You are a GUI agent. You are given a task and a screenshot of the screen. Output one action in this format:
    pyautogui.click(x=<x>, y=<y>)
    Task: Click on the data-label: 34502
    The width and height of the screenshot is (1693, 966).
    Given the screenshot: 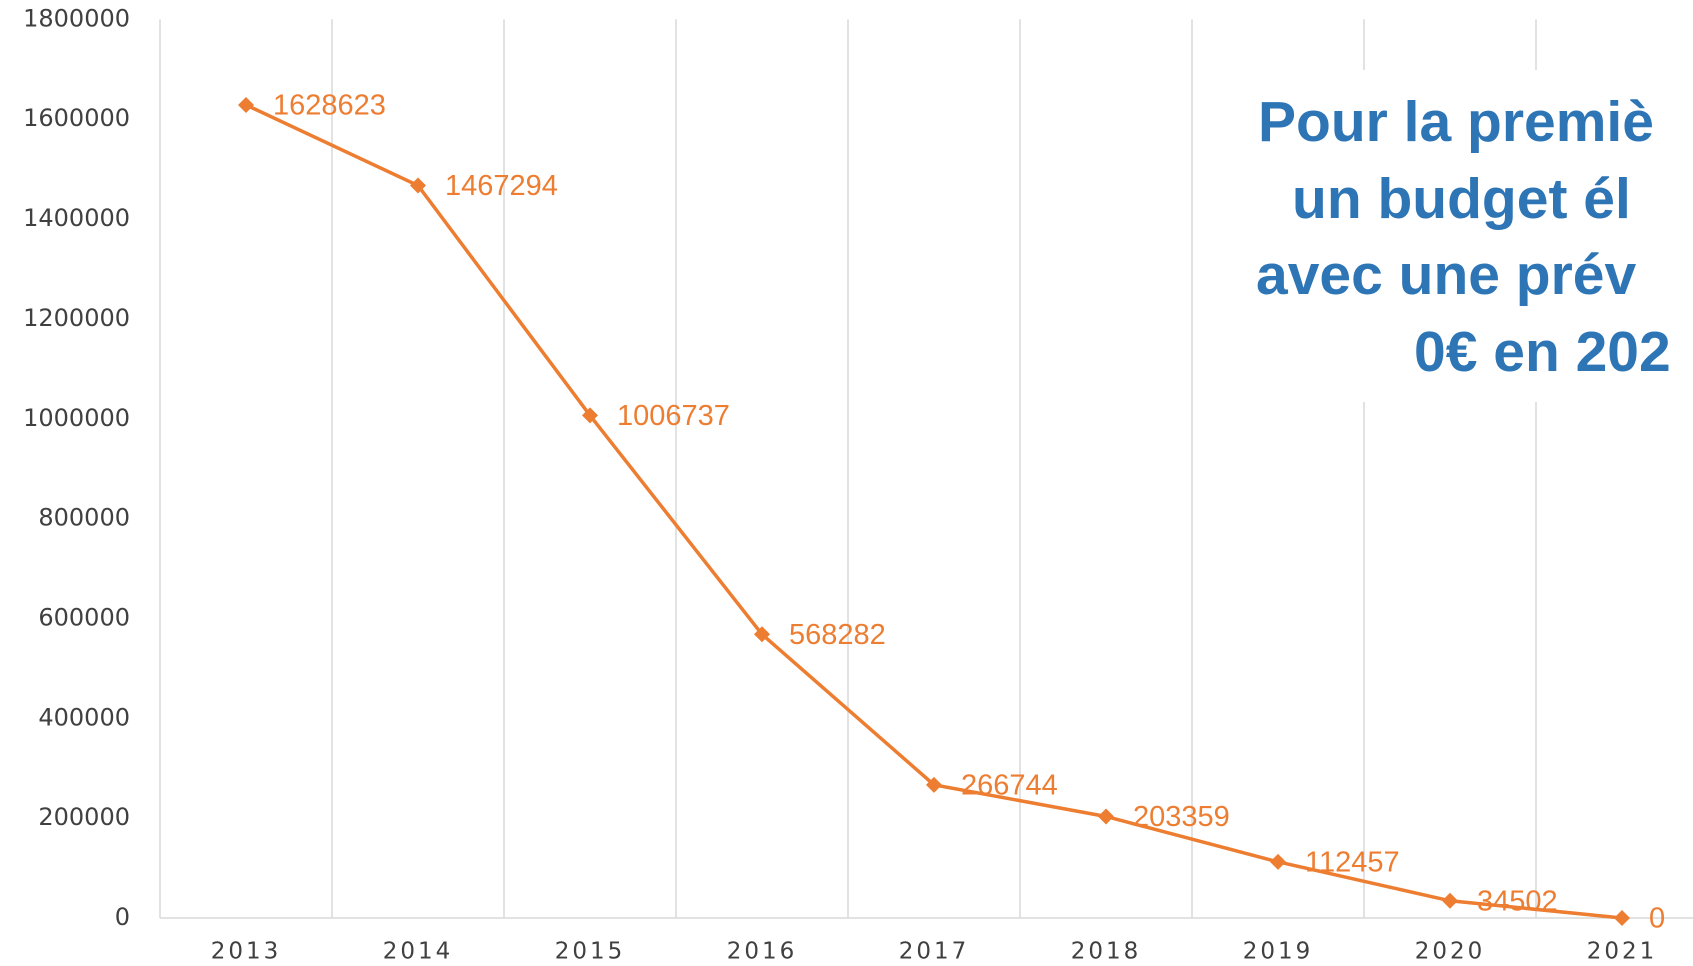 What is the action you would take?
    pyautogui.click(x=1517, y=901)
    